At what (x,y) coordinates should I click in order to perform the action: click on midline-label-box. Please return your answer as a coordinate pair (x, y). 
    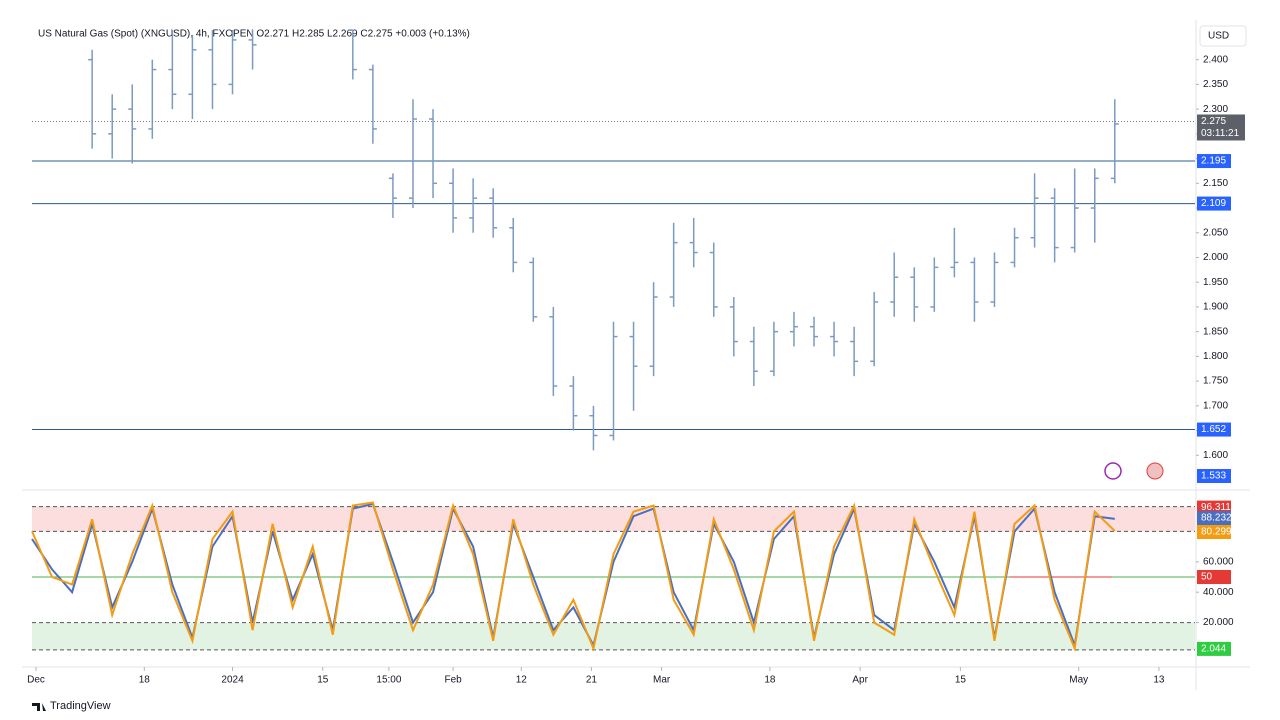
    Looking at the image, I should click on (1214, 577).